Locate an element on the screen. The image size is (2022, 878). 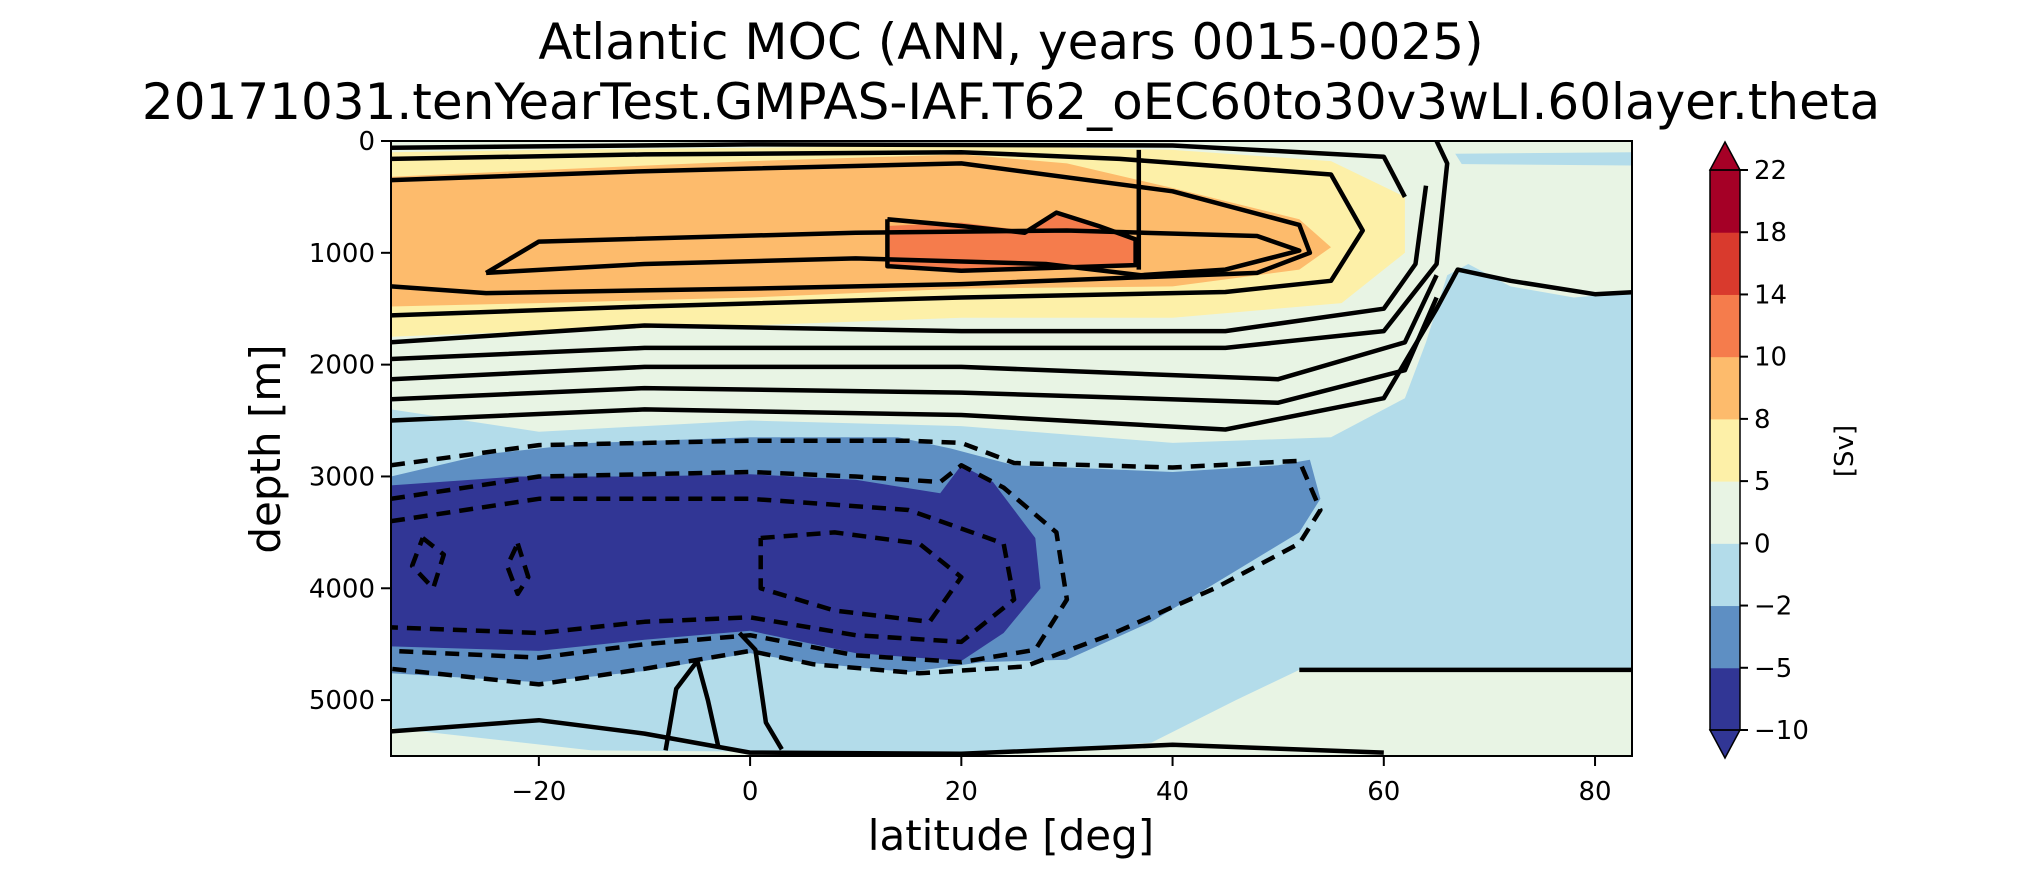
y-tick-label: 0 is located at coordinates (366, 142).